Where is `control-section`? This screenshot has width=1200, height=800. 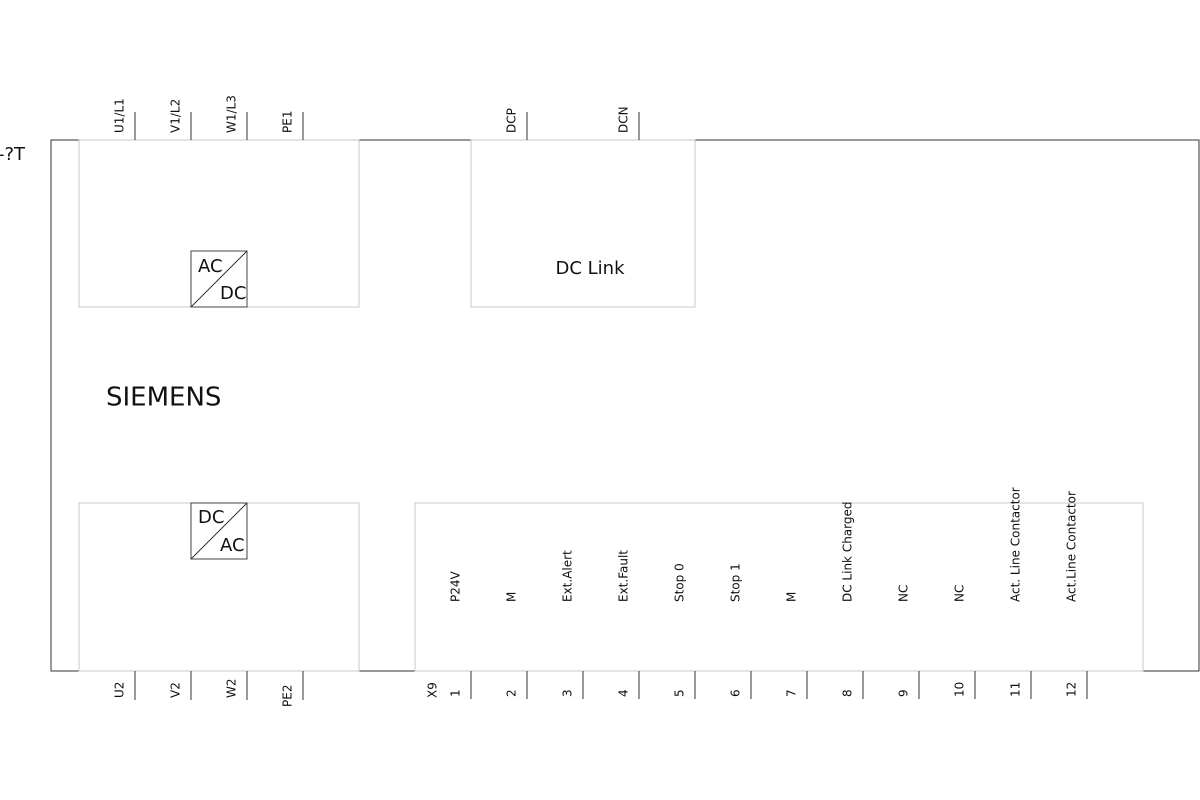 control-section is located at coordinates (779, 587).